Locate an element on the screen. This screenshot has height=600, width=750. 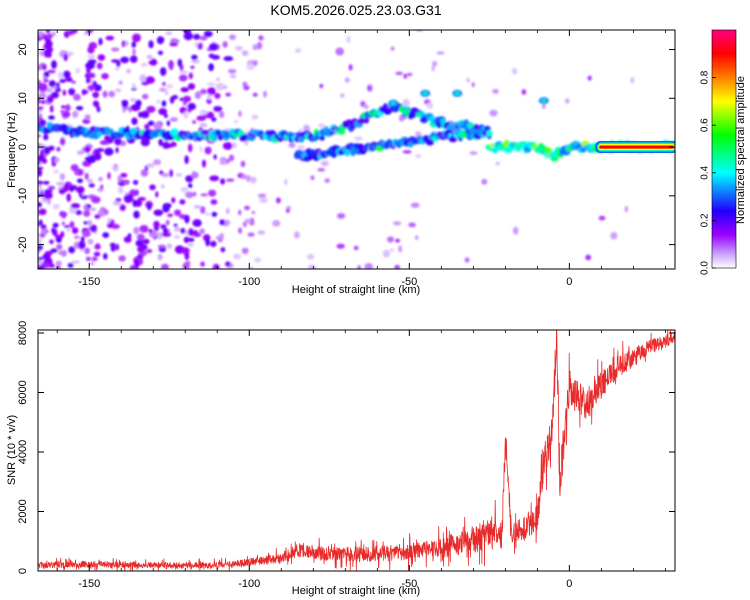
snr-x-tick-label: 0 is located at coordinates (569, 584).